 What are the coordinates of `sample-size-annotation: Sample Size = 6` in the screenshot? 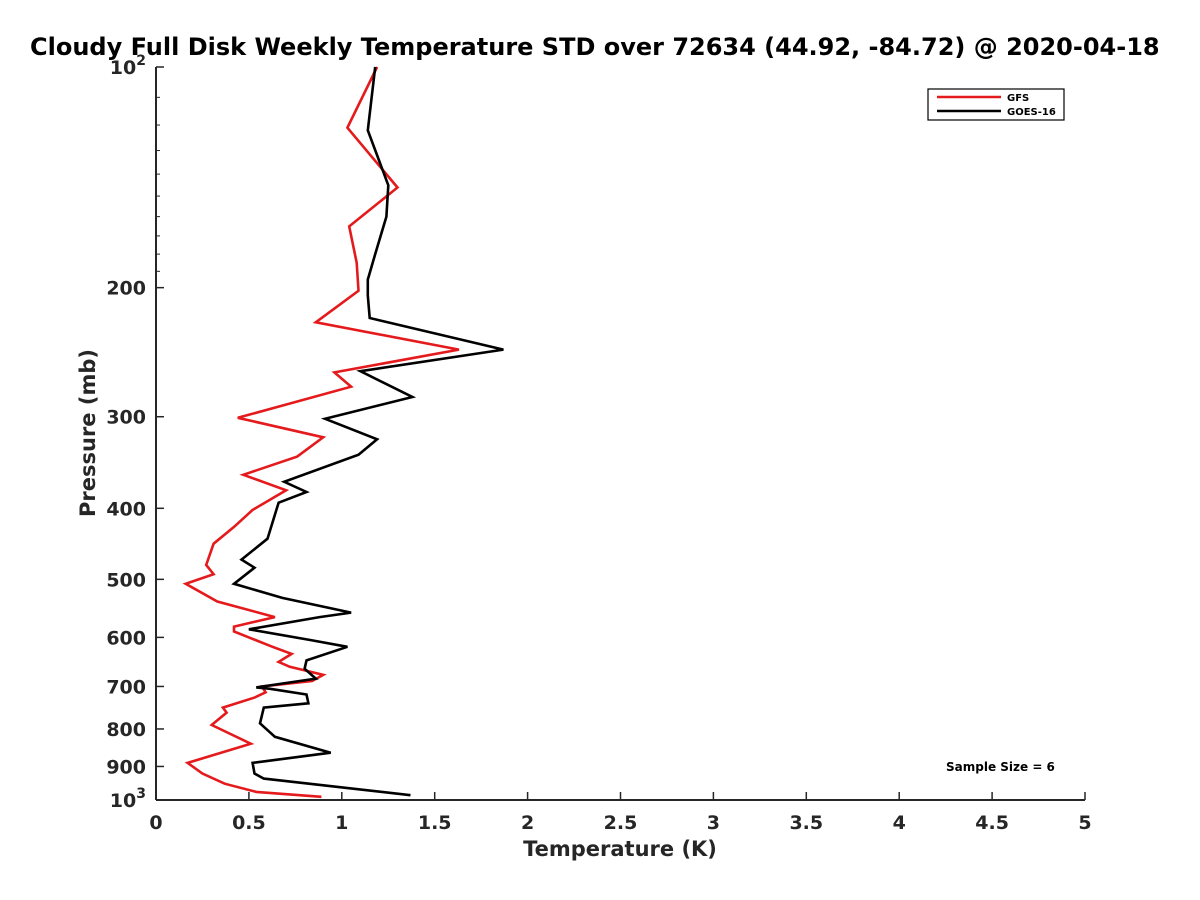 It's located at (1000, 767).